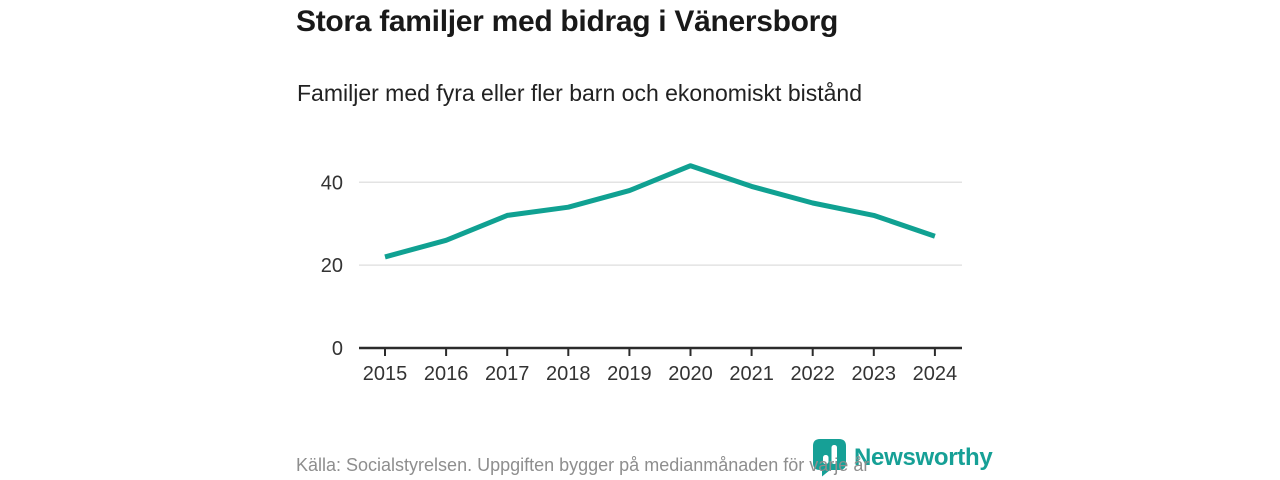 This screenshot has height=480, width=1280. I want to click on x-tick-label: 2021, so click(751, 374).